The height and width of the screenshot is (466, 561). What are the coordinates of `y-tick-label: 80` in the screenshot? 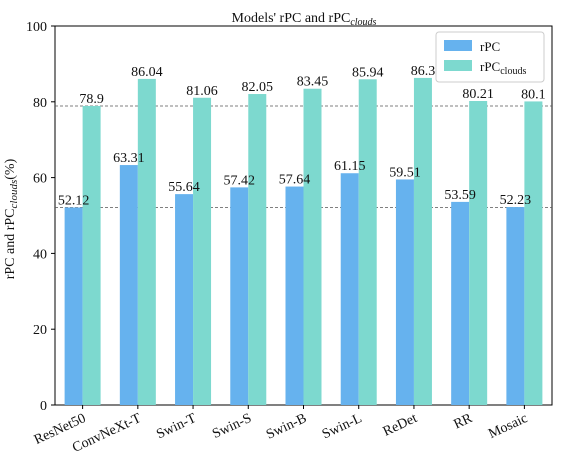 It's located at (40, 103).